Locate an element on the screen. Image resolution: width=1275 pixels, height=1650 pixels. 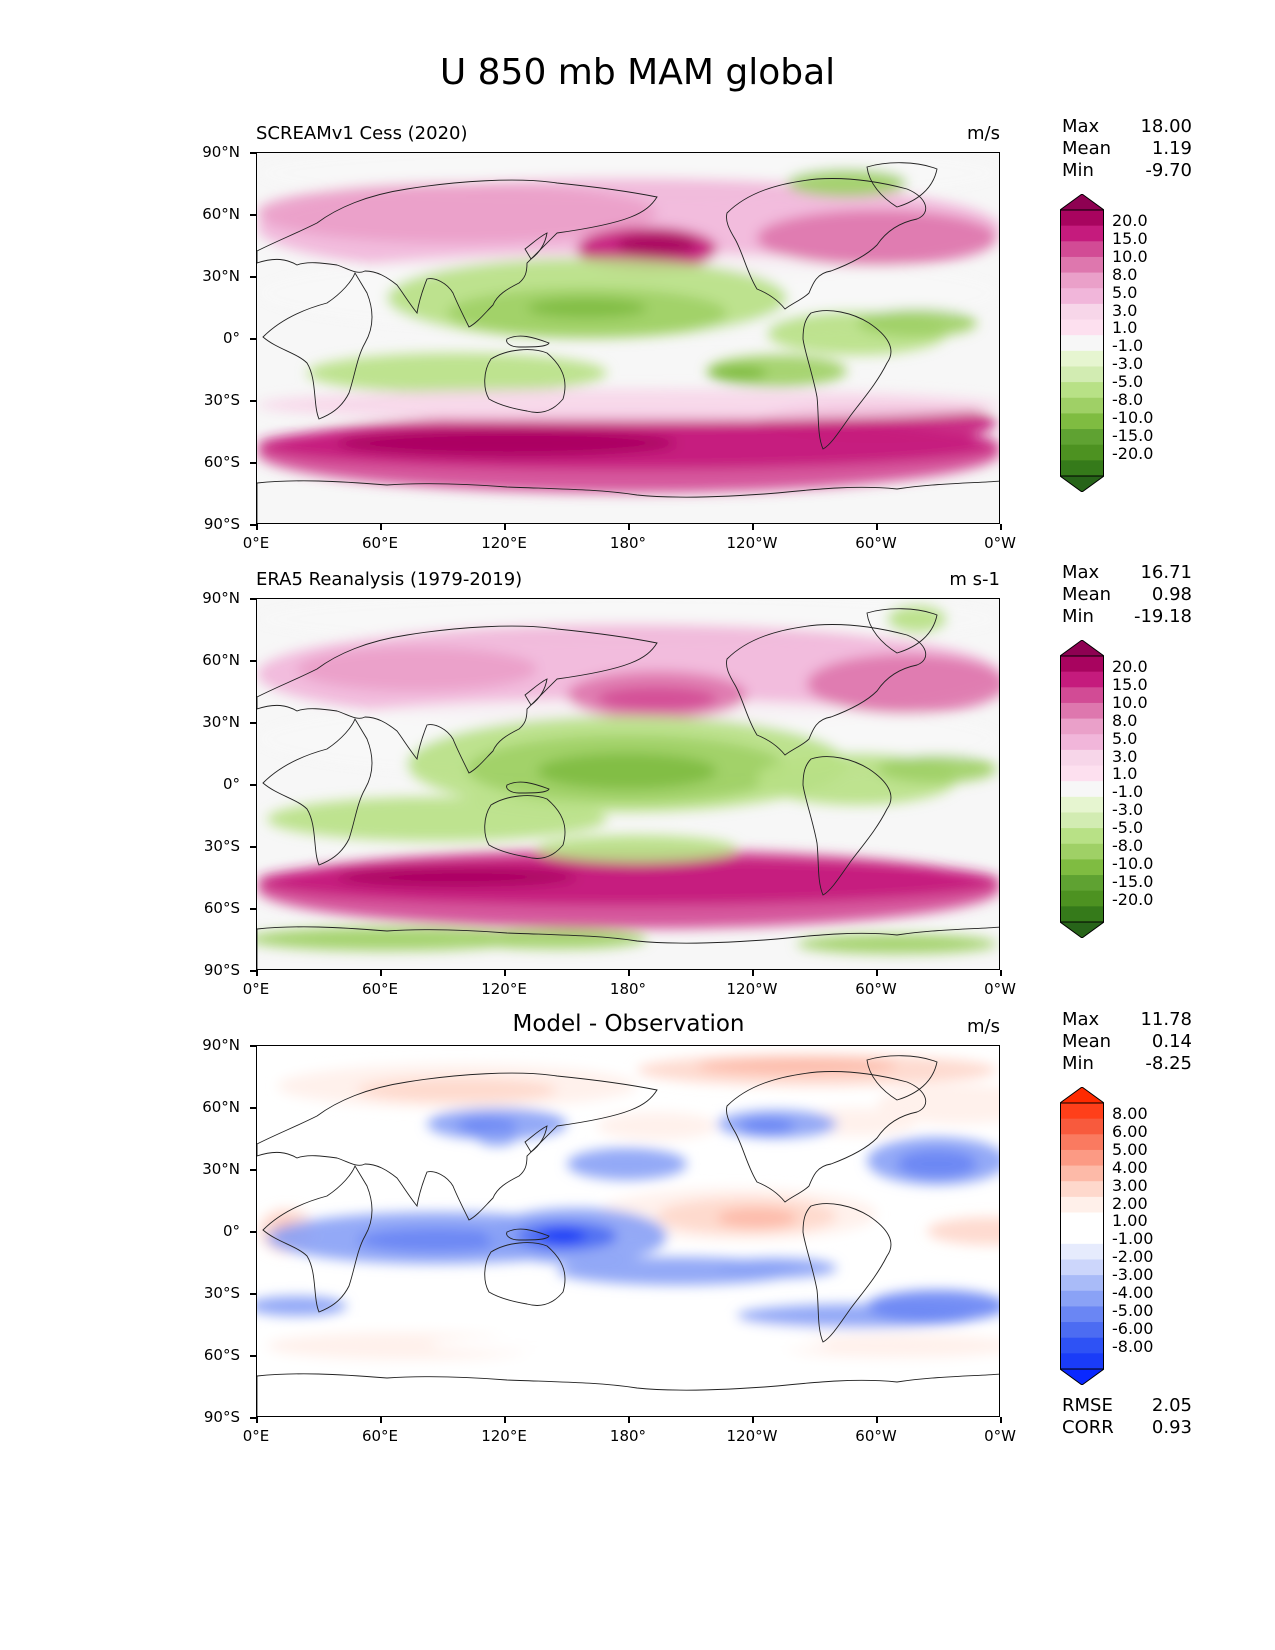
stats-block: Max 18.00 Mean 1.19 Min -9.70 is located at coordinates (1127, 149).